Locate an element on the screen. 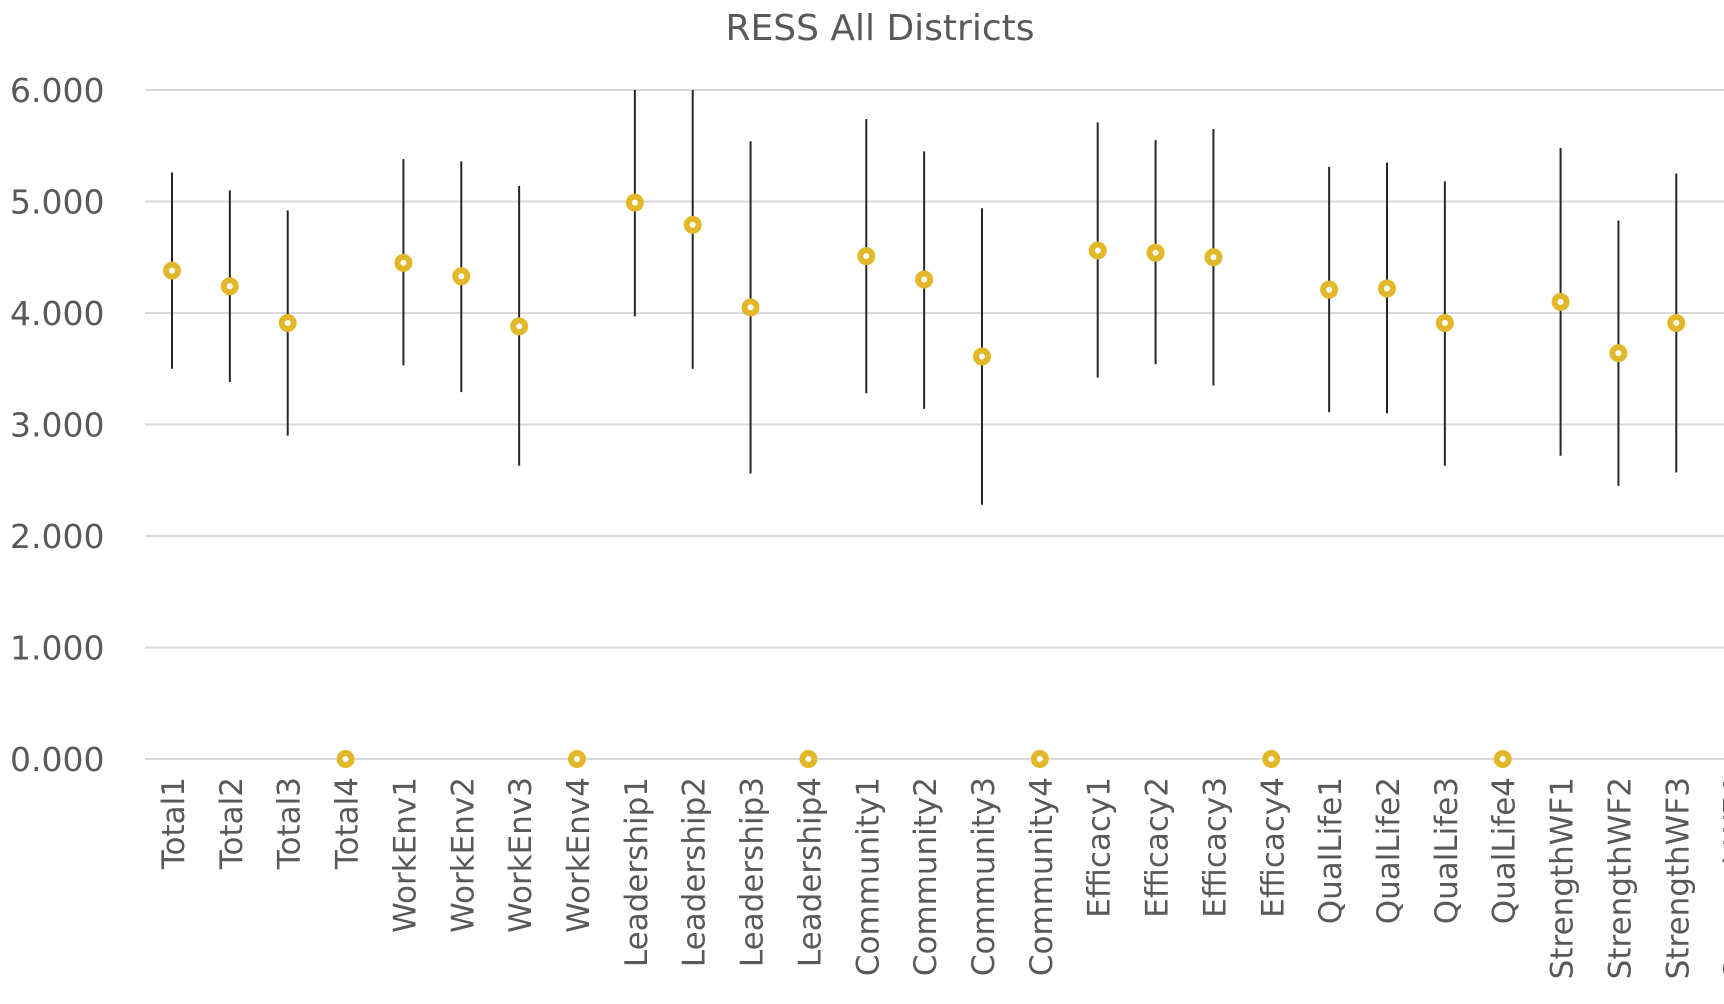  x-tick-label: Community4 is located at coordinates (1042, 876).